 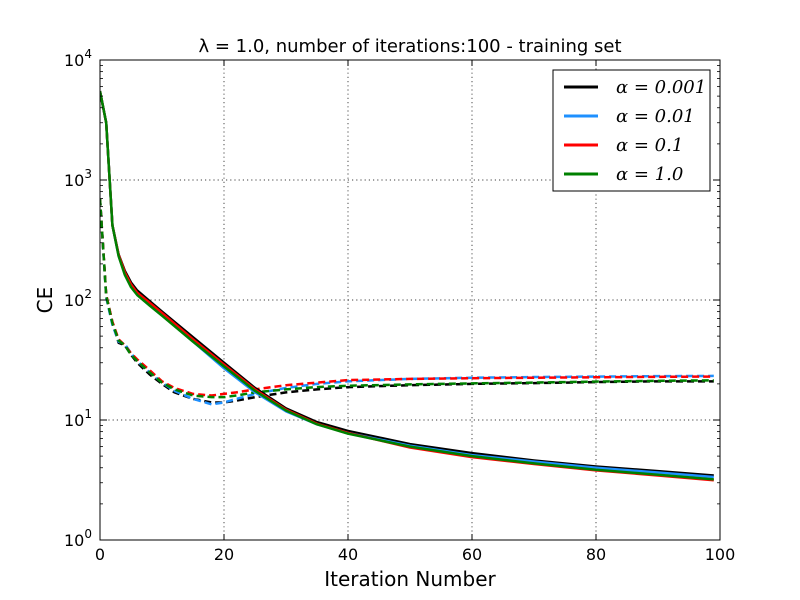 What do you see at coordinates (100, 554) in the screenshot?
I see `x-tick-label: 0` at bounding box center [100, 554].